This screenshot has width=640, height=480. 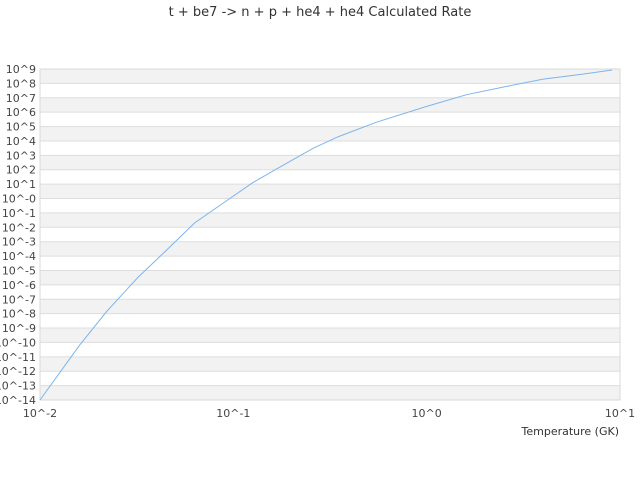 What do you see at coordinates (21, 184) in the screenshot?
I see `y-tick-label: 10^1` at bounding box center [21, 184].